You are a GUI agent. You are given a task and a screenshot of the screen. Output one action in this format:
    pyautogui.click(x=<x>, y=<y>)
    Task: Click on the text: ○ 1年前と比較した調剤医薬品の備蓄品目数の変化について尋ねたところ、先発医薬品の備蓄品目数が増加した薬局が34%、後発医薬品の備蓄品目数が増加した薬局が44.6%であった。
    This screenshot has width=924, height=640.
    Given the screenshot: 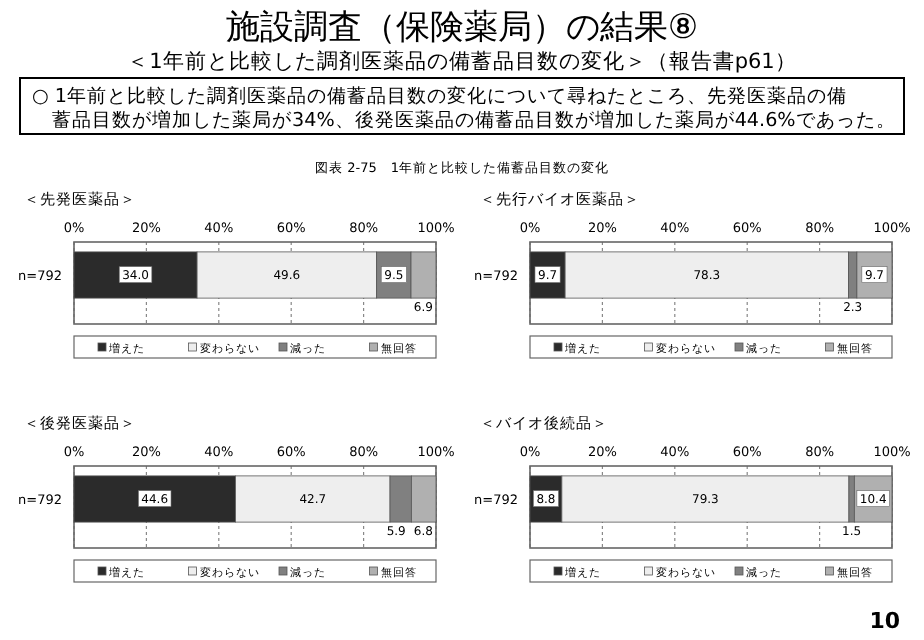 What is the action you would take?
    pyautogui.click(x=464, y=108)
    